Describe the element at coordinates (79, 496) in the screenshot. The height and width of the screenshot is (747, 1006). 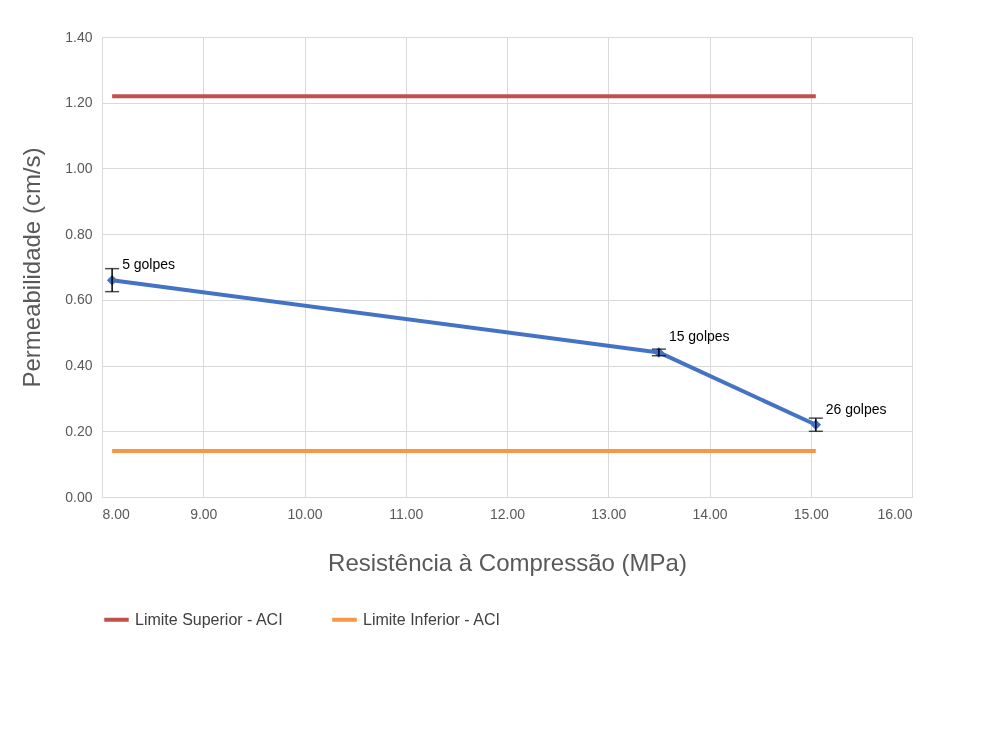
I see `y-tick-label: 0.00` at that location.